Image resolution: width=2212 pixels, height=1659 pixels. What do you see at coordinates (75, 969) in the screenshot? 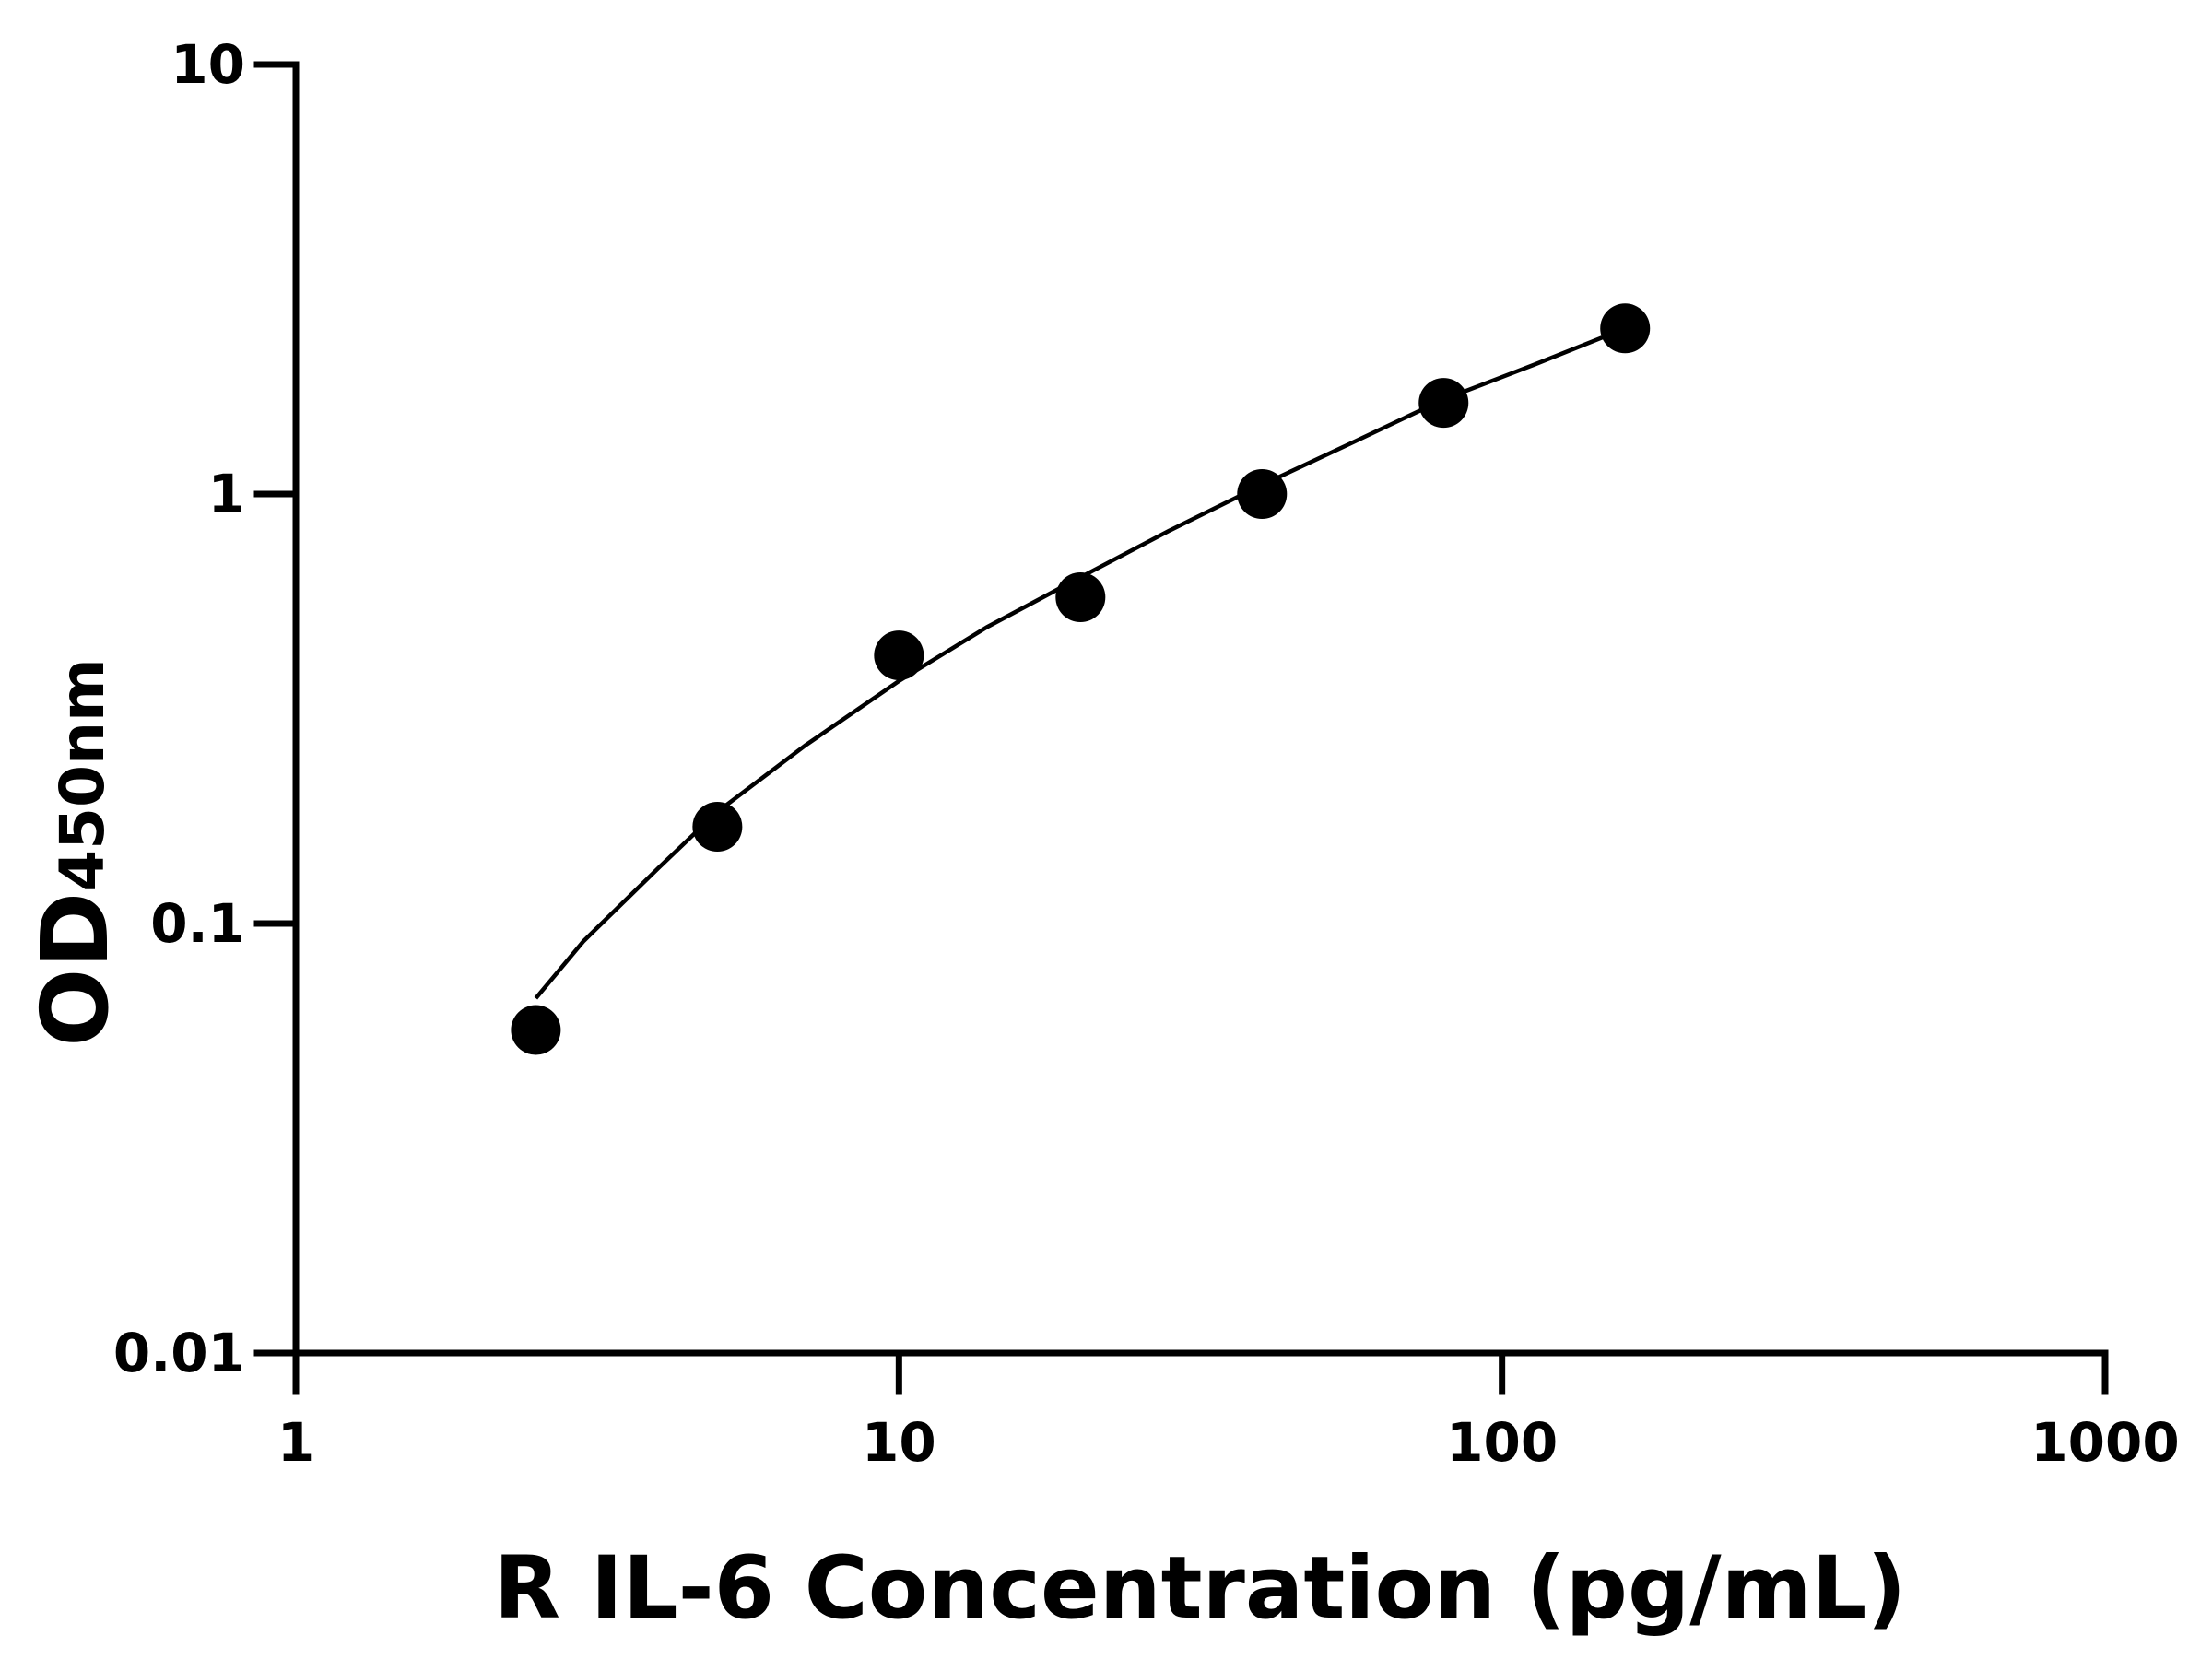
I see `y-axis-title-main: OD` at bounding box center [75, 969].